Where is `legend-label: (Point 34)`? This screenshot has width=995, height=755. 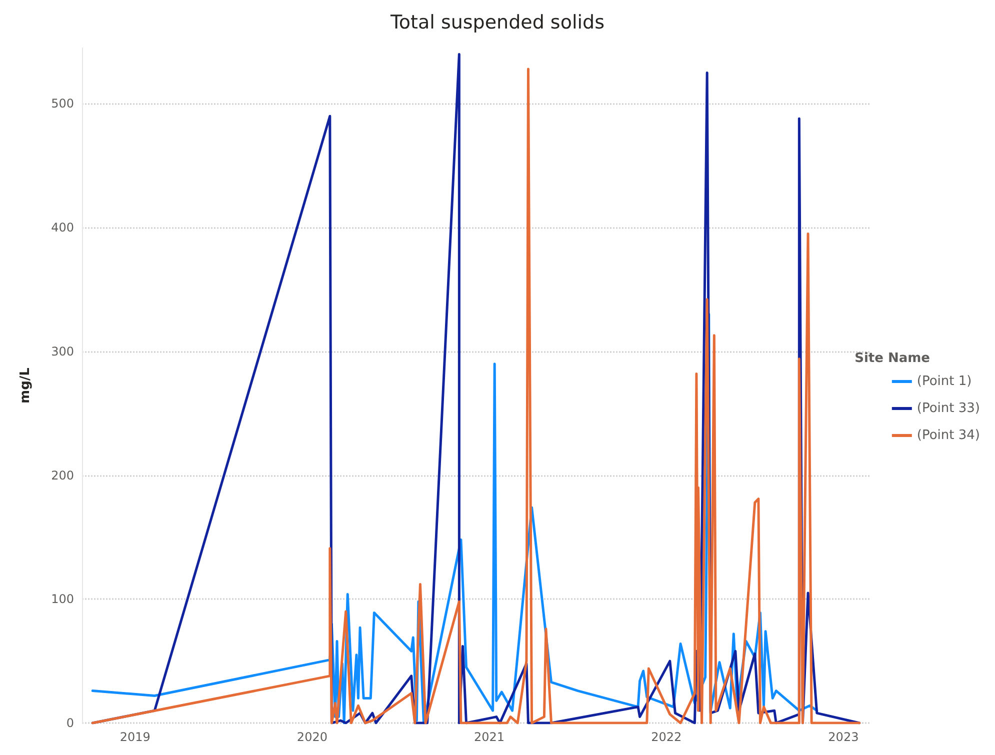
legend-label: (Point 34) is located at coordinates (948, 435).